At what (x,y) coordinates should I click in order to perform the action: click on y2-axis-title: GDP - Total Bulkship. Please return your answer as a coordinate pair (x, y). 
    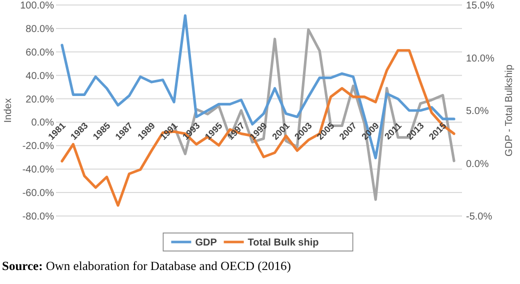
    Looking at the image, I should click on (509, 110).